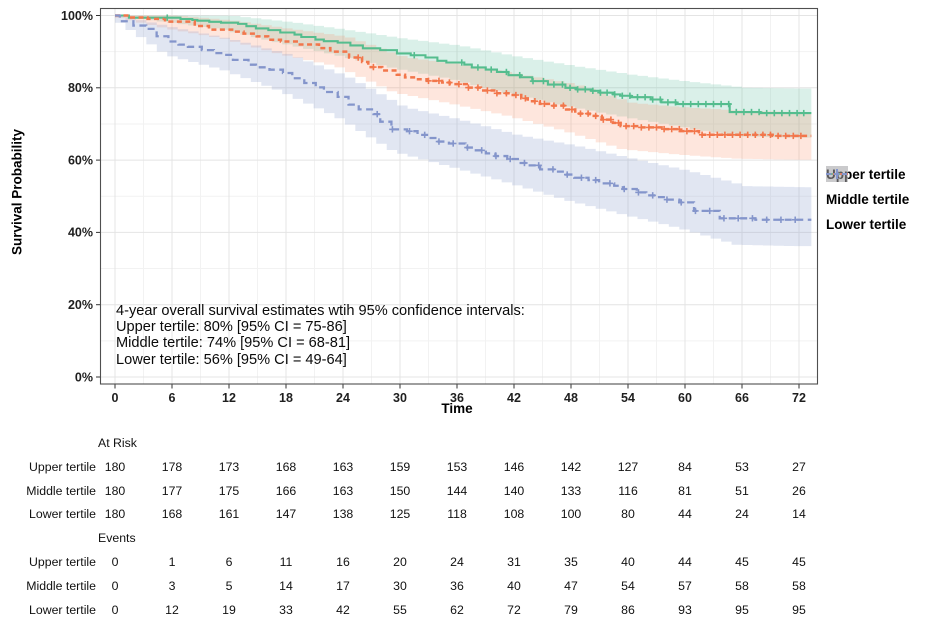 The width and height of the screenshot is (949, 626). Describe the element at coordinates (286, 491) in the screenshot. I see `risk-table-value: 166` at that location.